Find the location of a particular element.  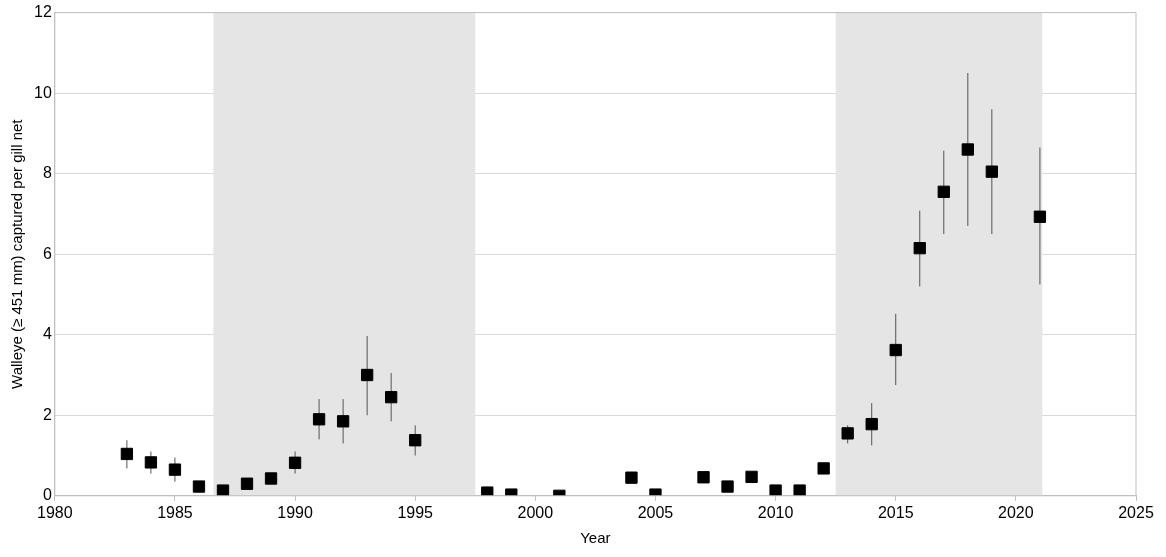

x-tick-label: 2005 is located at coordinates (655, 512).